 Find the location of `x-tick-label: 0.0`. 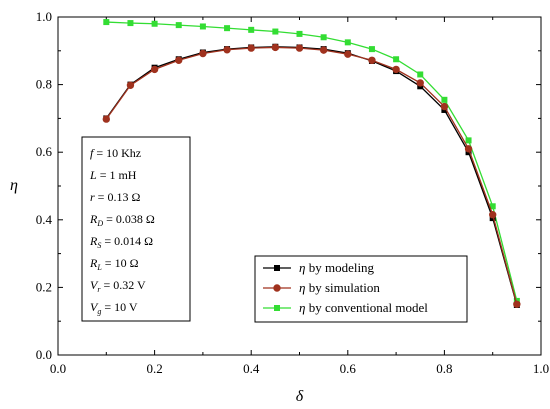

x-tick-label: 0.0 is located at coordinates (58, 368).